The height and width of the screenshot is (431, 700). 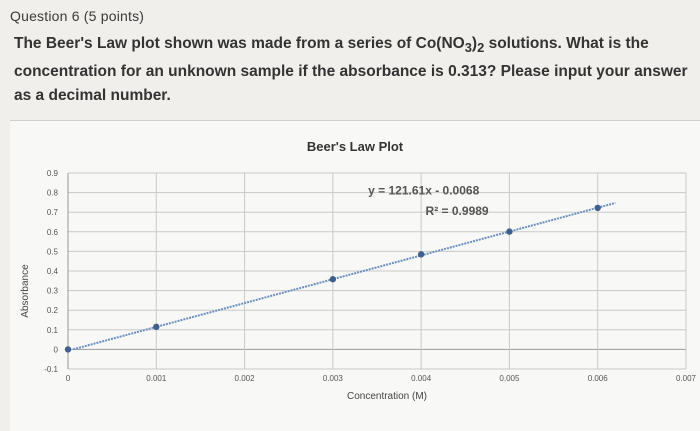 I want to click on x-tick-label: 0.001, so click(x=156, y=378).